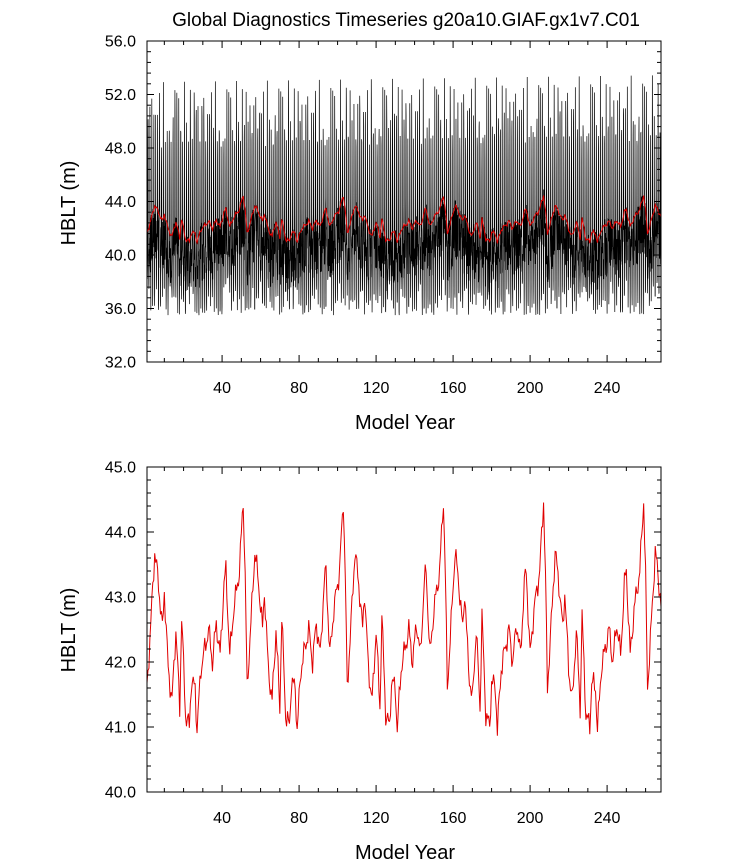 This screenshot has height=868, width=732. Describe the element at coordinates (120, 663) in the screenshot. I see `y-tick-label: 42.0` at that location.